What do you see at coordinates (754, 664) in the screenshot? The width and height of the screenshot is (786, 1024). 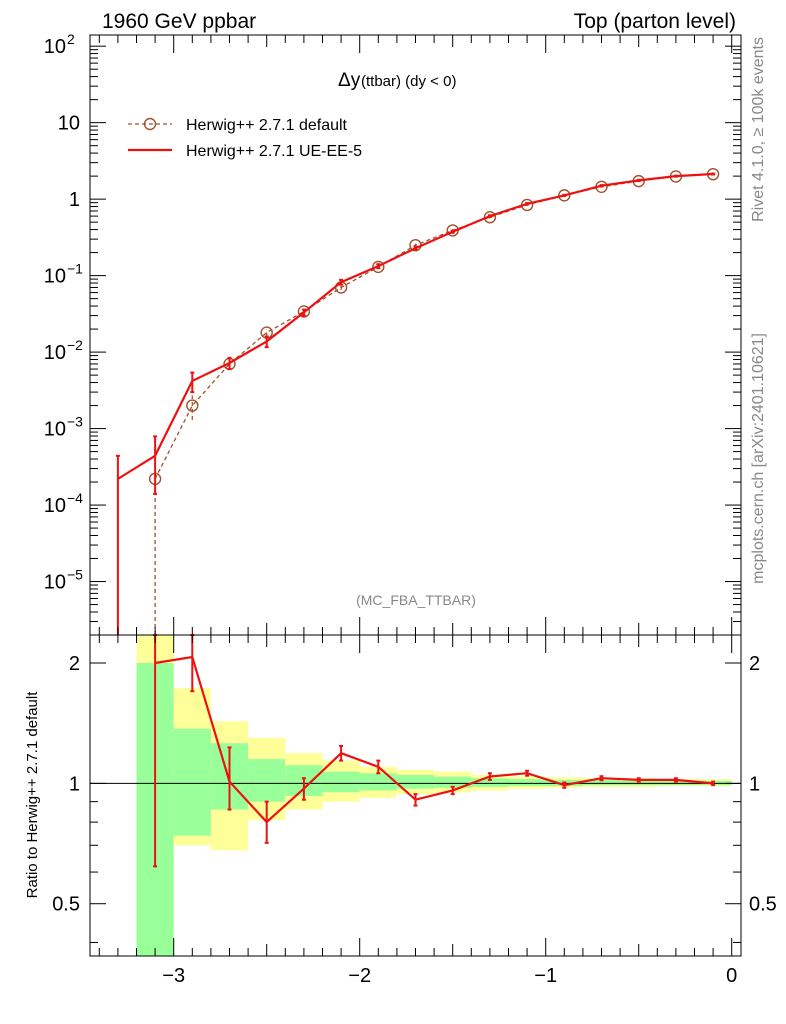 I see `ratio-y-tick-label-right: 2` at bounding box center [754, 664].